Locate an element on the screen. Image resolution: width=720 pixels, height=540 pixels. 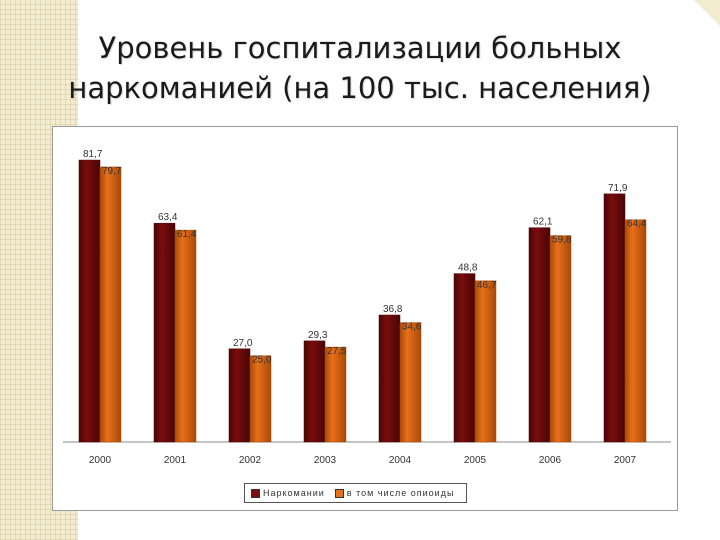
legend-item-2: в том числе опиоиды is located at coordinates (394, 493).